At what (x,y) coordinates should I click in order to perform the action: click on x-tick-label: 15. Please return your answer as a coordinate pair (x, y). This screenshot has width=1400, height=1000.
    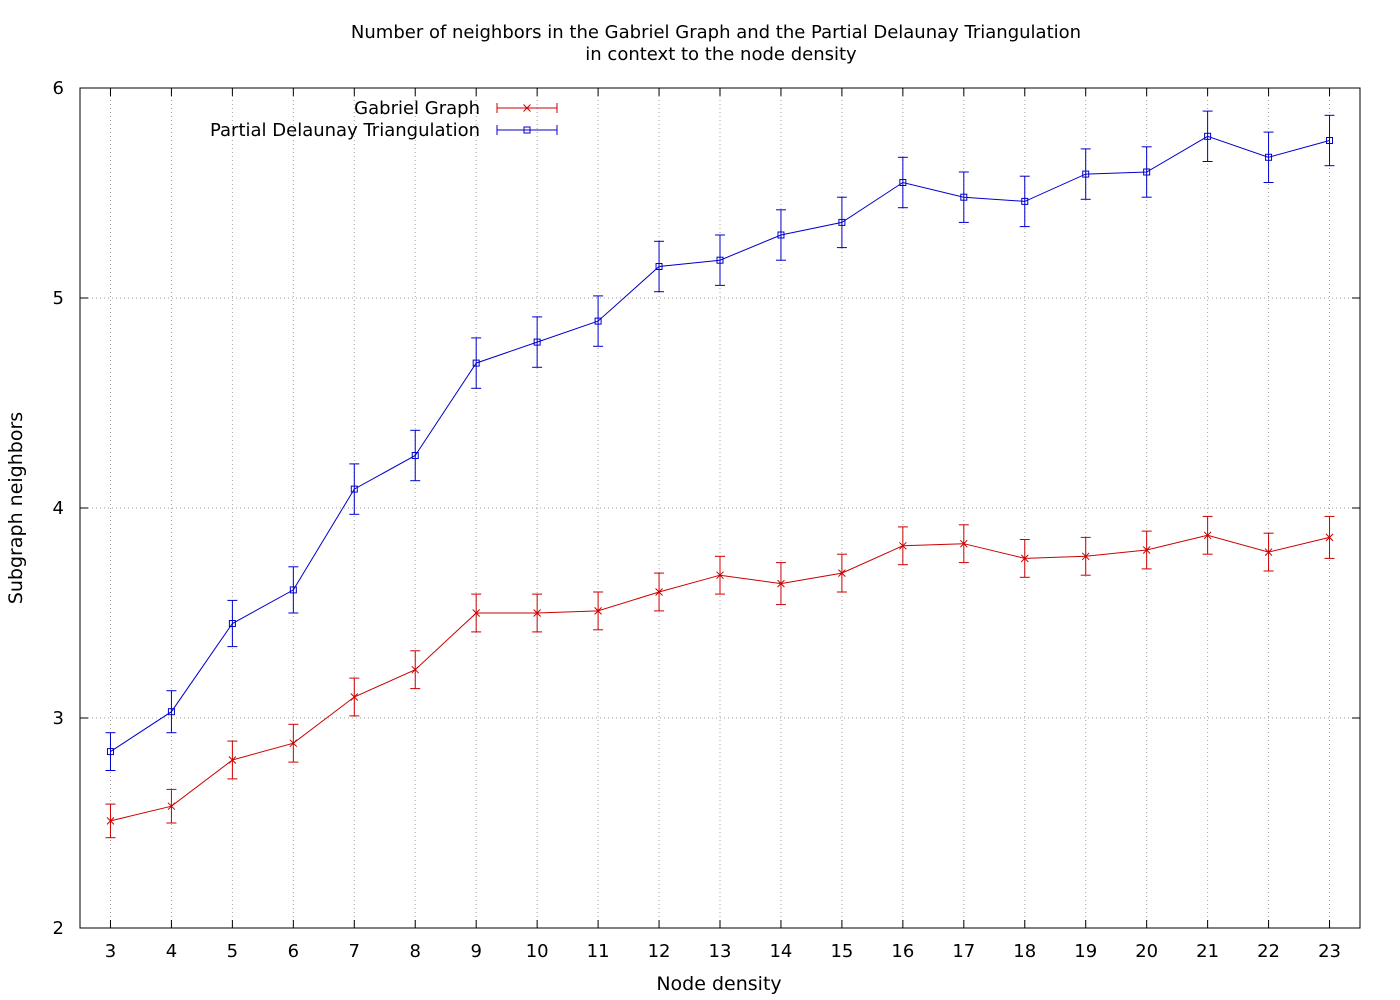
    Looking at the image, I should click on (841, 951).